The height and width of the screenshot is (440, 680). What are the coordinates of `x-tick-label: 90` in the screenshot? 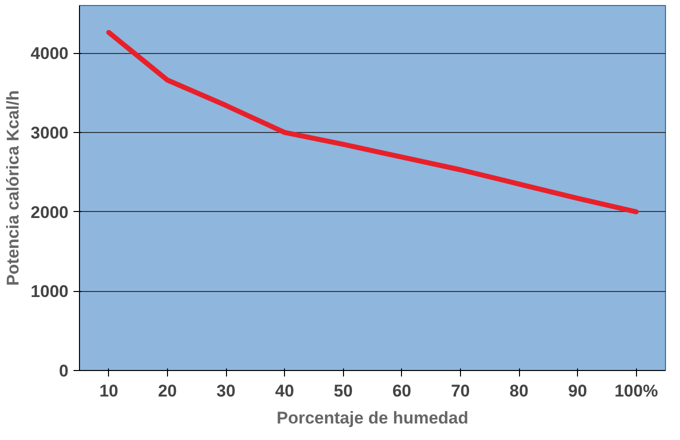 It's located at (578, 391).